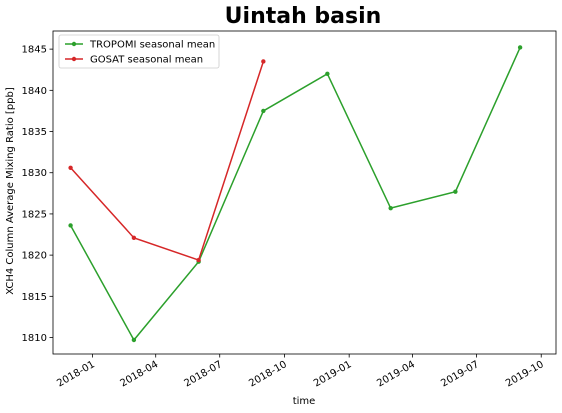 The image size is (562, 413). Describe the element at coordinates (34, 338) in the screenshot. I see `y-tick-label: 1810` at that location.